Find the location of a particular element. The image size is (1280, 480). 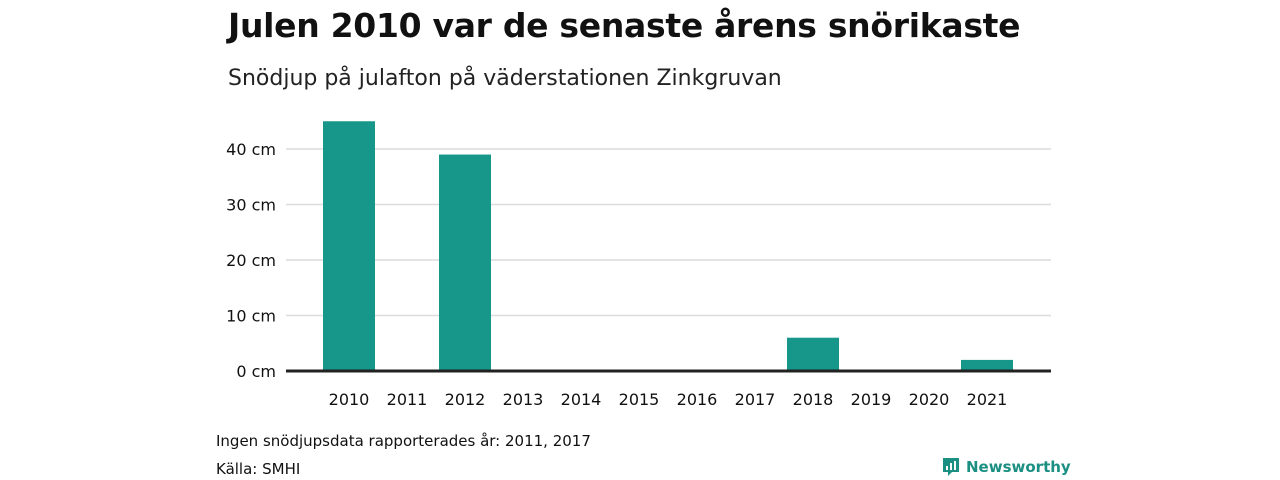

bar-2021 is located at coordinates (987, 365).